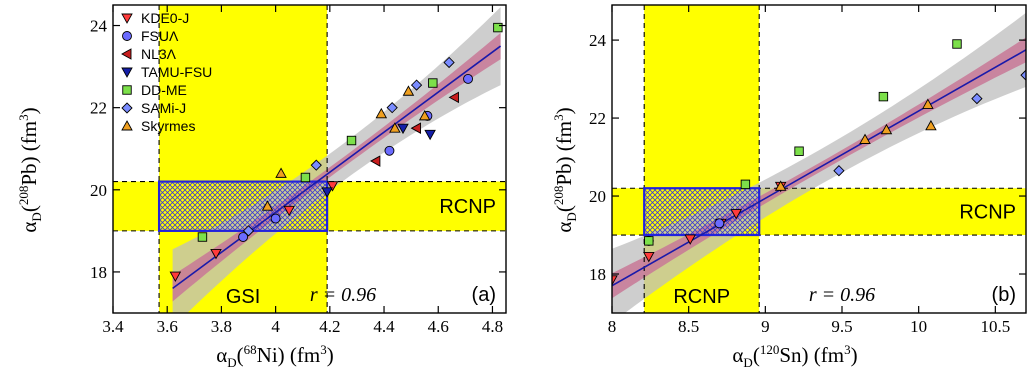 Image resolution: width=1028 pixels, height=373 pixels. Describe the element at coordinates (799, 151) in the screenshot. I see `point-dd-me-2-b` at that location.